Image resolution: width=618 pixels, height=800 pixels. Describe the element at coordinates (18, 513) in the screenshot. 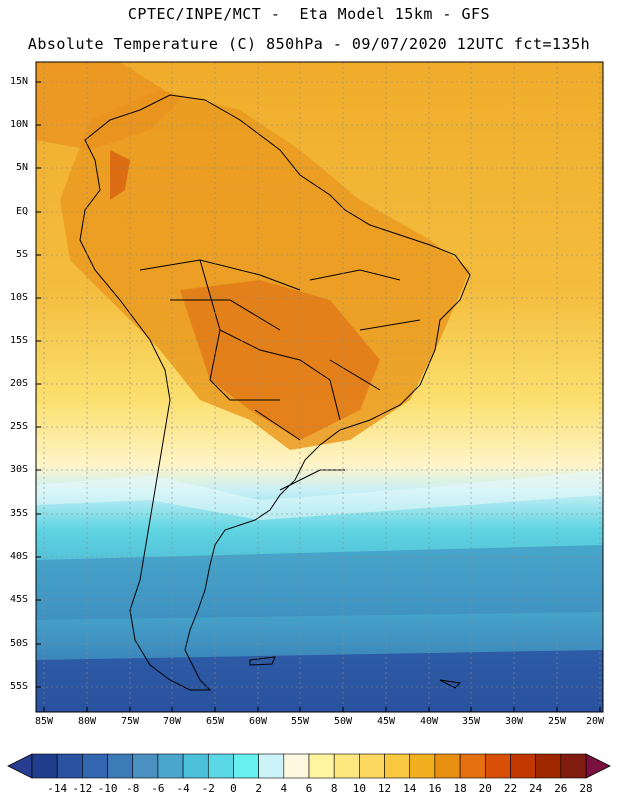

I see `lat-label: 35S` at that location.